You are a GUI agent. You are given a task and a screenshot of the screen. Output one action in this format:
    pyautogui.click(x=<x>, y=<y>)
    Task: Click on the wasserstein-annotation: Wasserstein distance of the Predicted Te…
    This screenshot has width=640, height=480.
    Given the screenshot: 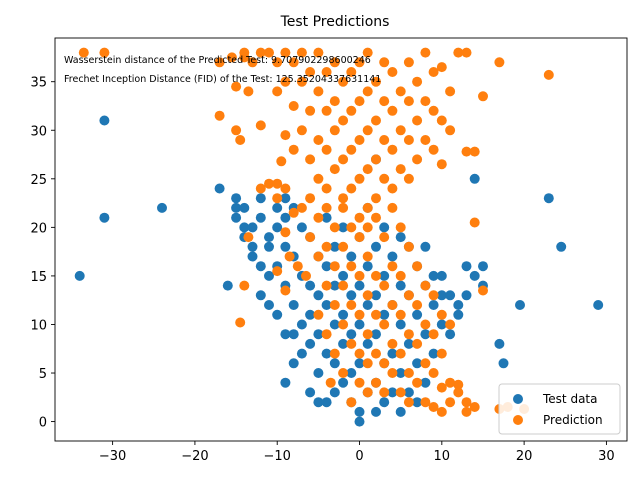 What is the action you would take?
    pyautogui.click(x=217, y=60)
    